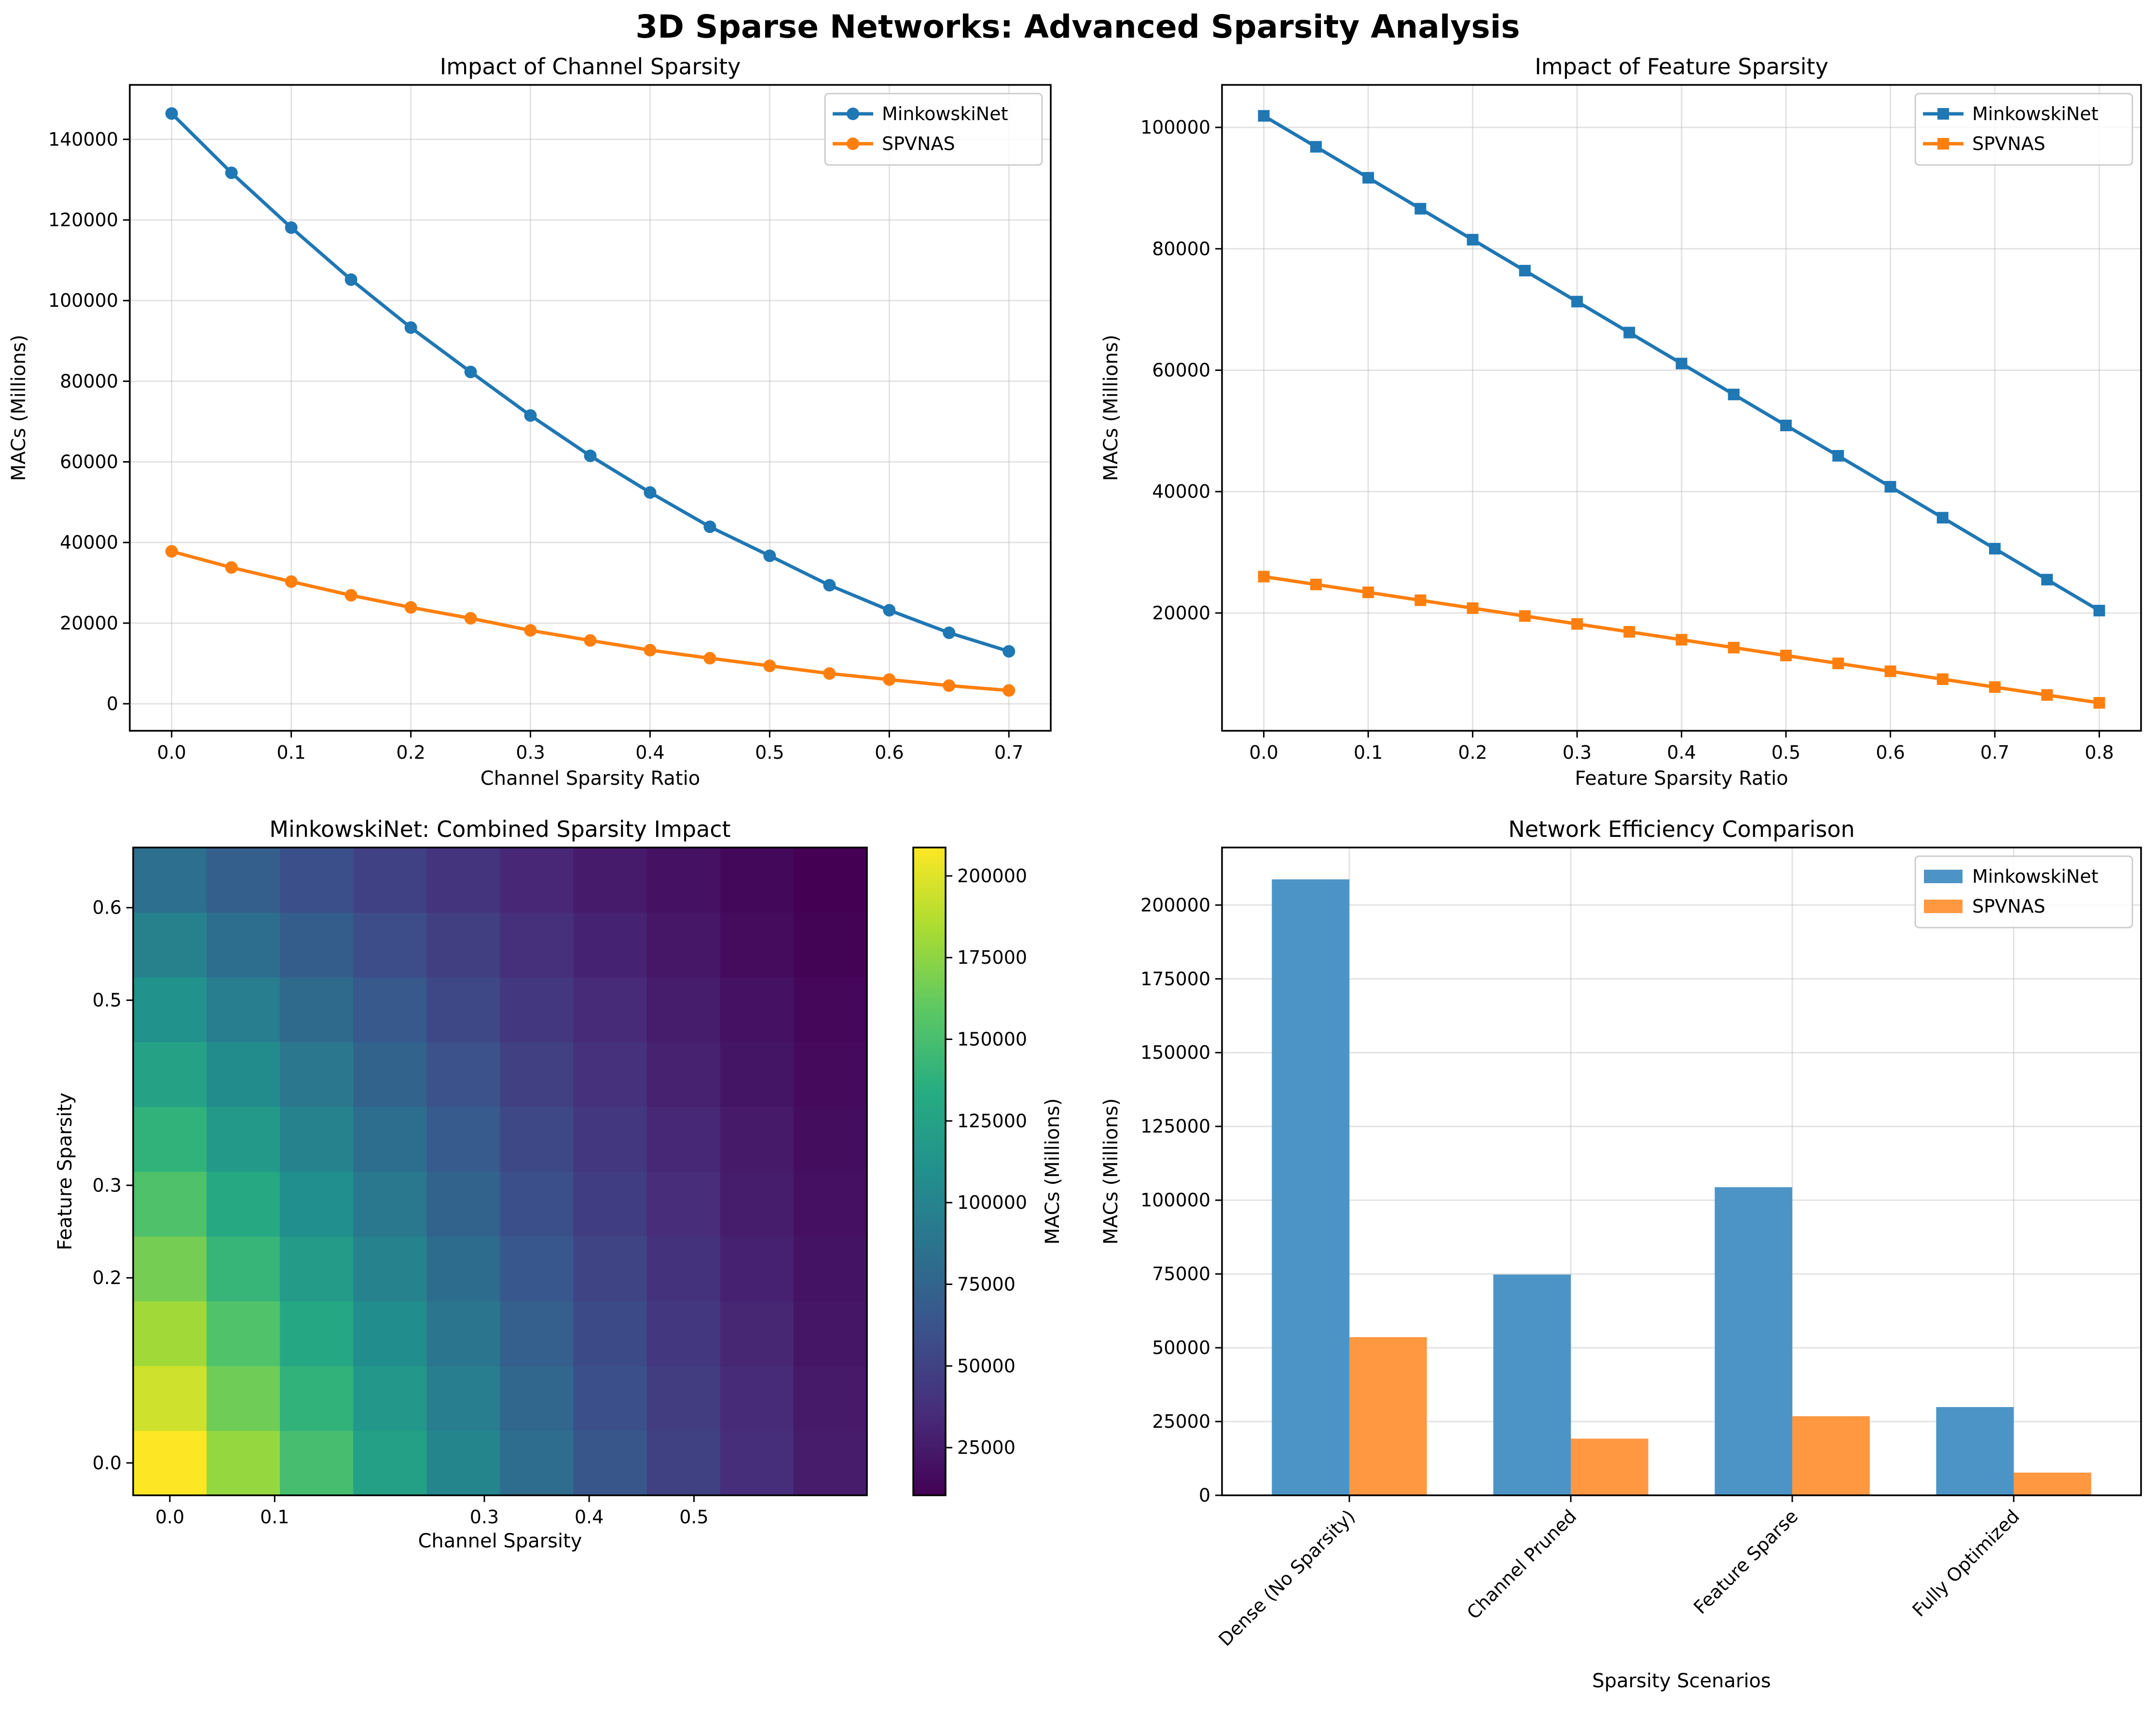 Image resolution: width=2156 pixels, height=1709 pixels. What do you see at coordinates (2035, 876) in the screenshot?
I see `legend-label: MinkowskiNet` at bounding box center [2035, 876].